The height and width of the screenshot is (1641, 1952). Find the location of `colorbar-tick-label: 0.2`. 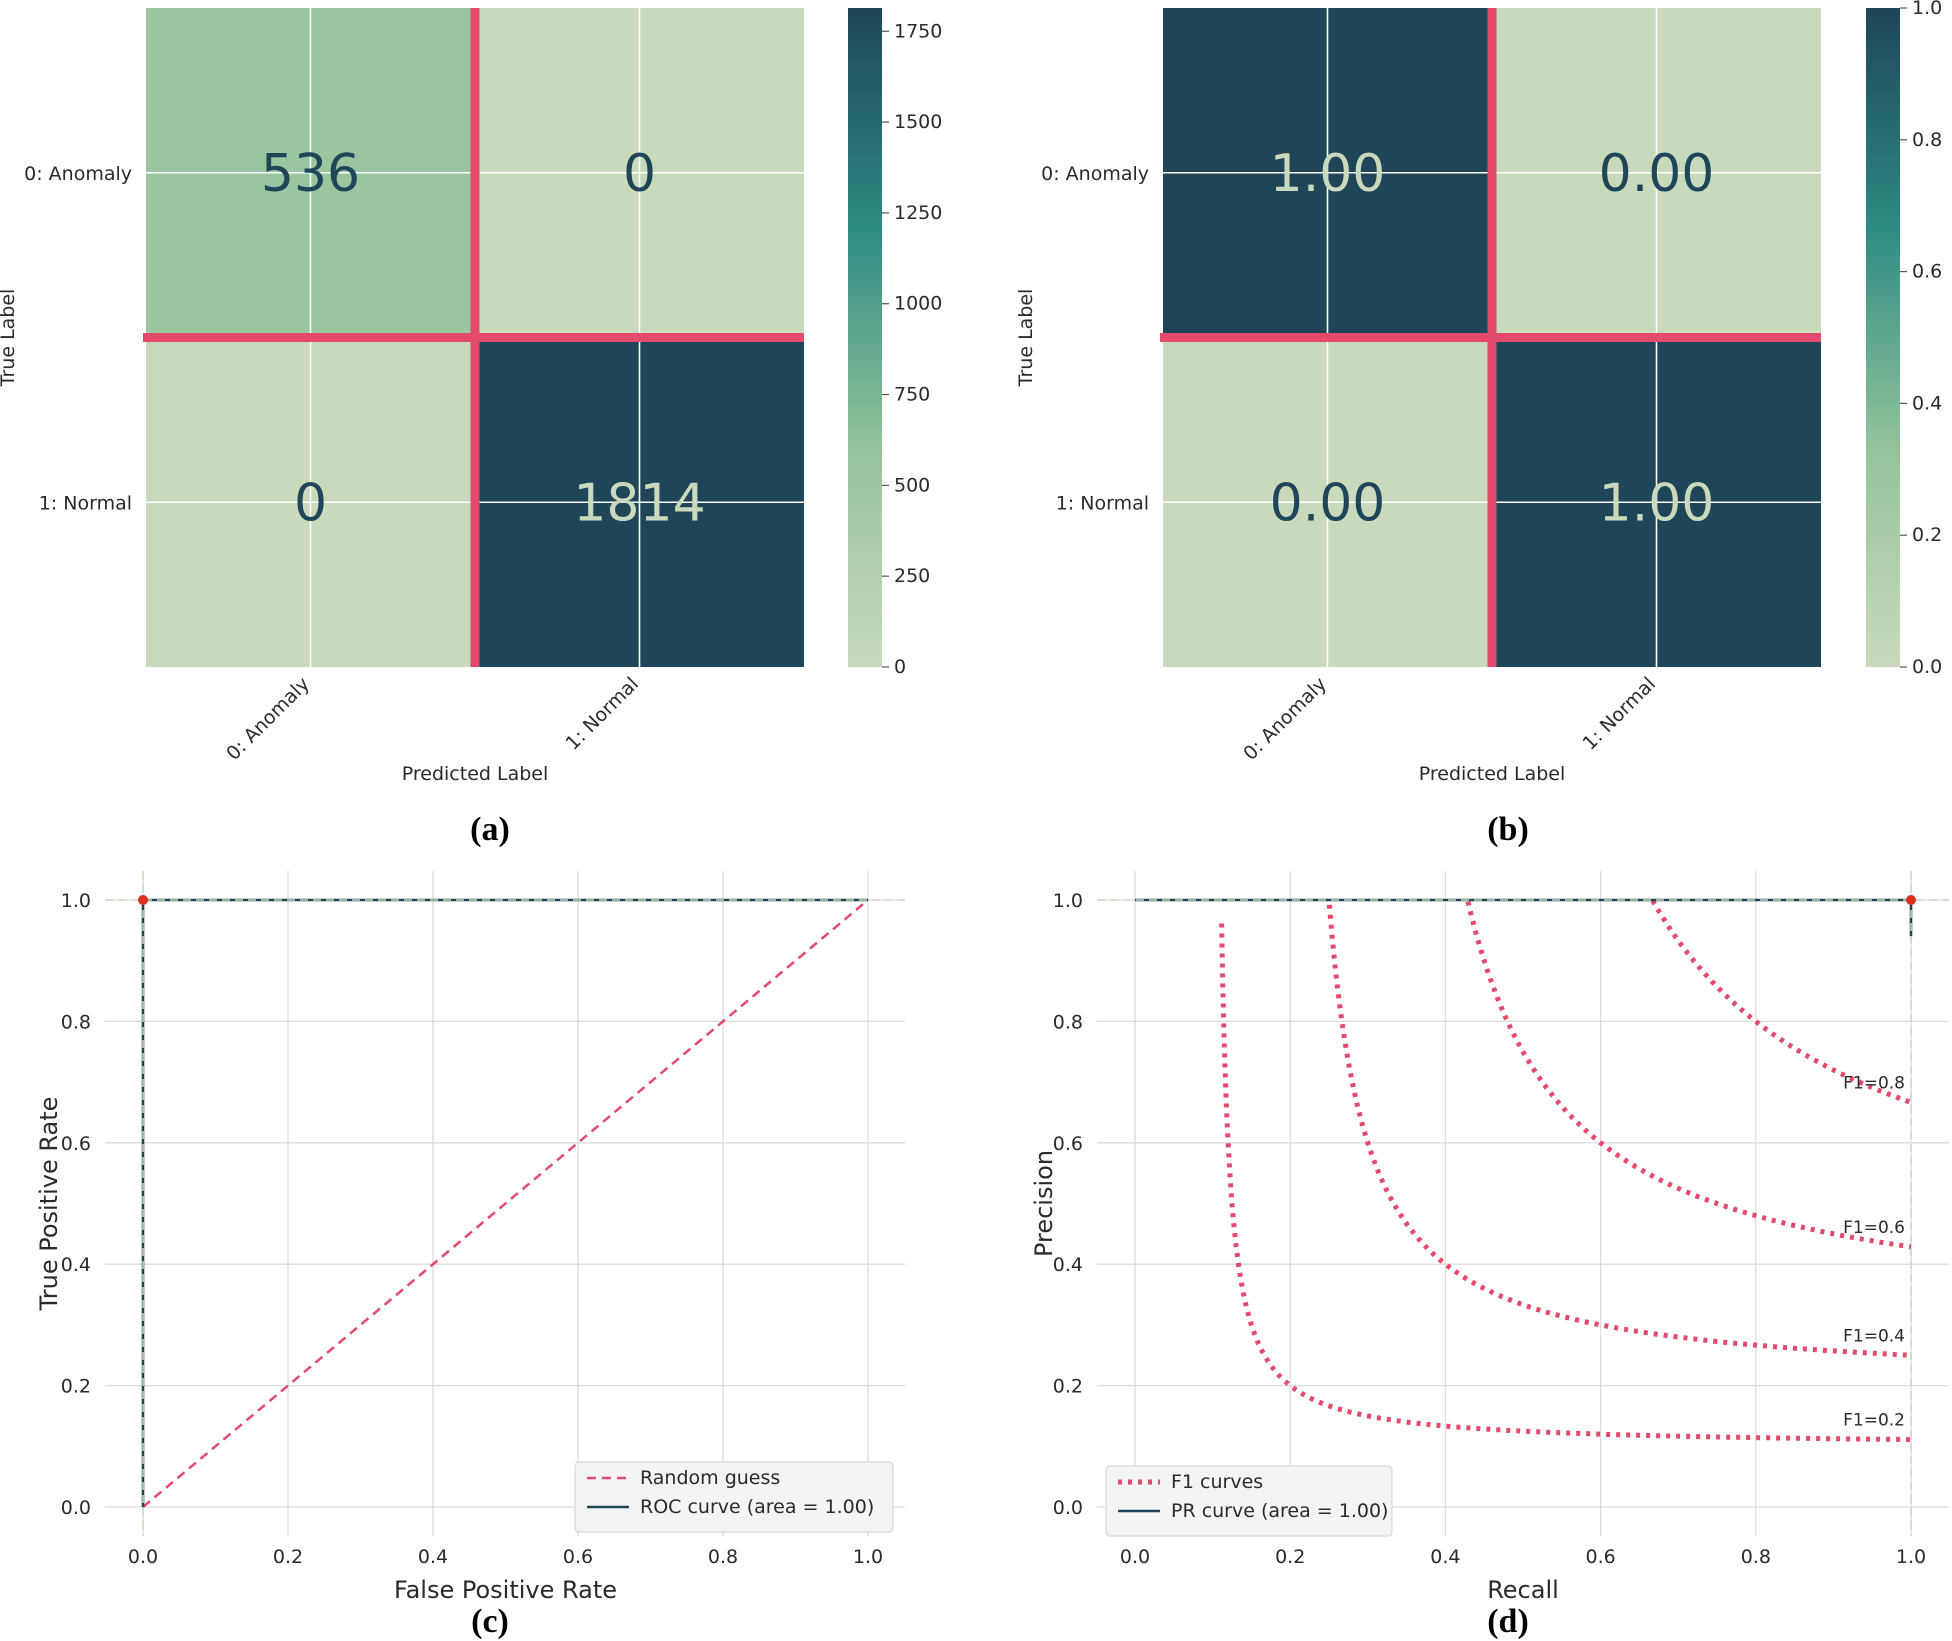

colorbar-tick-label: 0.2 is located at coordinates (1927, 535).